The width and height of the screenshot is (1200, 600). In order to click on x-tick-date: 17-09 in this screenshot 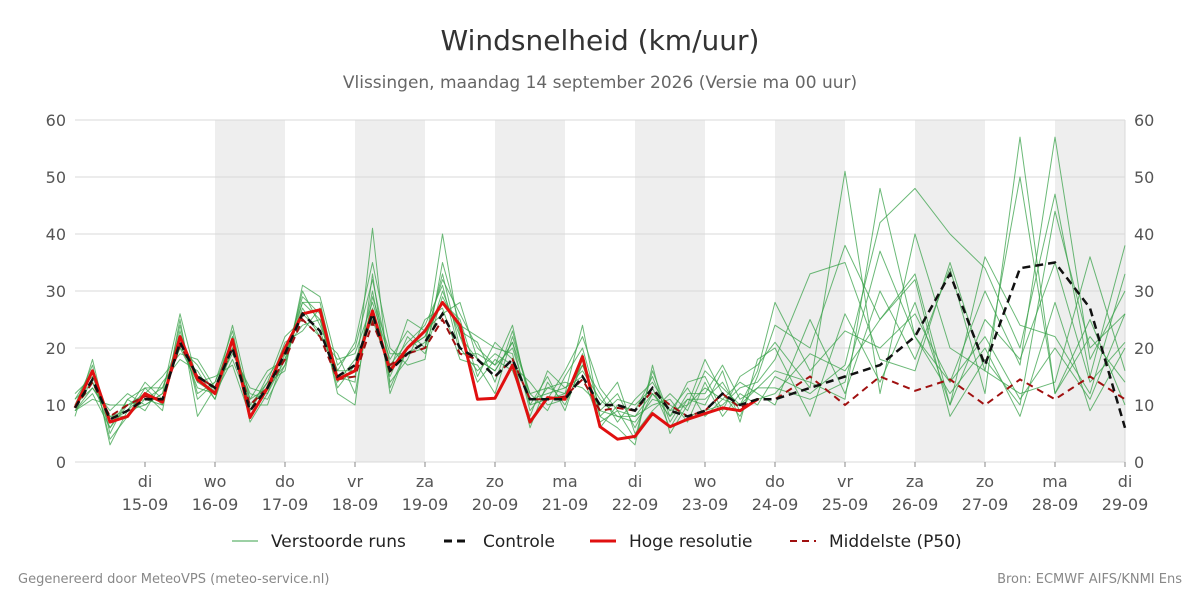, I will do `click(285, 504)`.